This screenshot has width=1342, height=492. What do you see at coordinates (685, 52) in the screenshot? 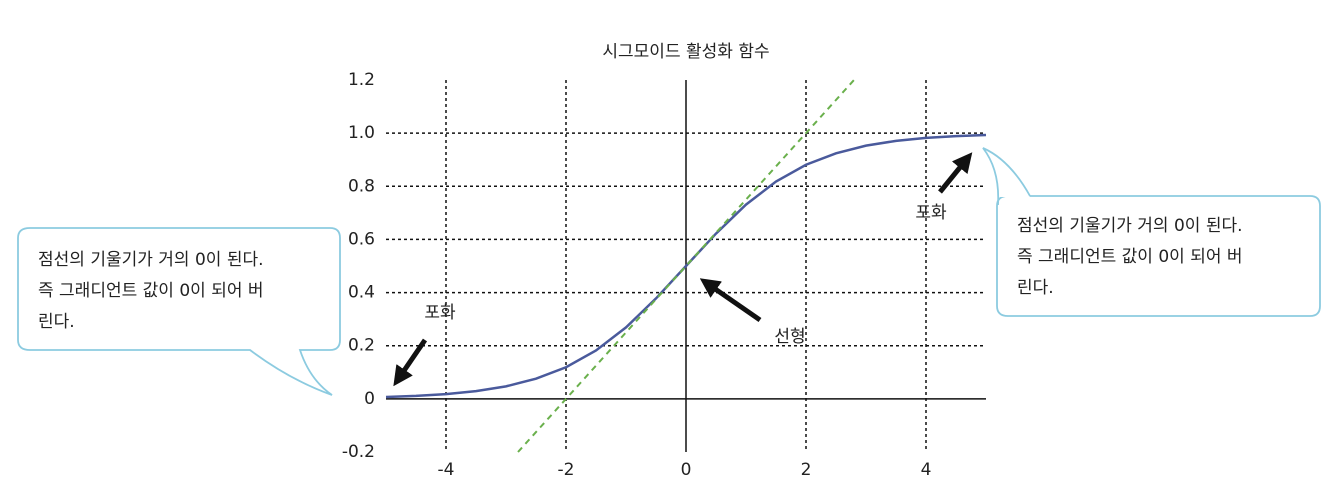
I see `chart-title: 시그모이드 활성화 함수` at bounding box center [685, 52].